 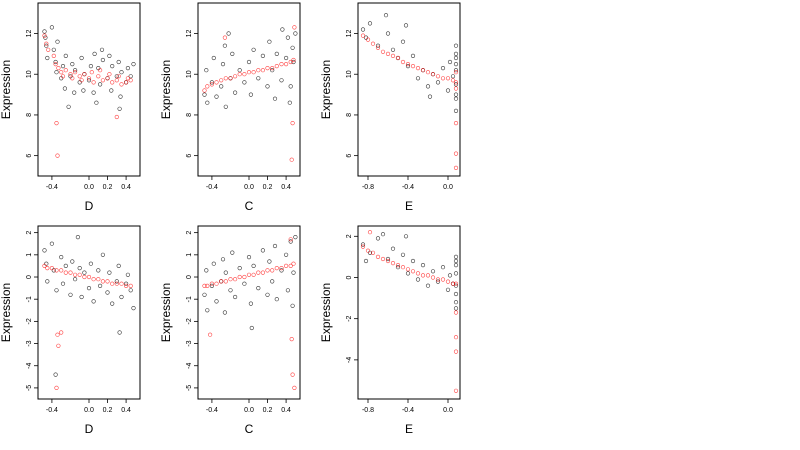 I want to click on y-tick-label: 6, so click(x=29, y=156).